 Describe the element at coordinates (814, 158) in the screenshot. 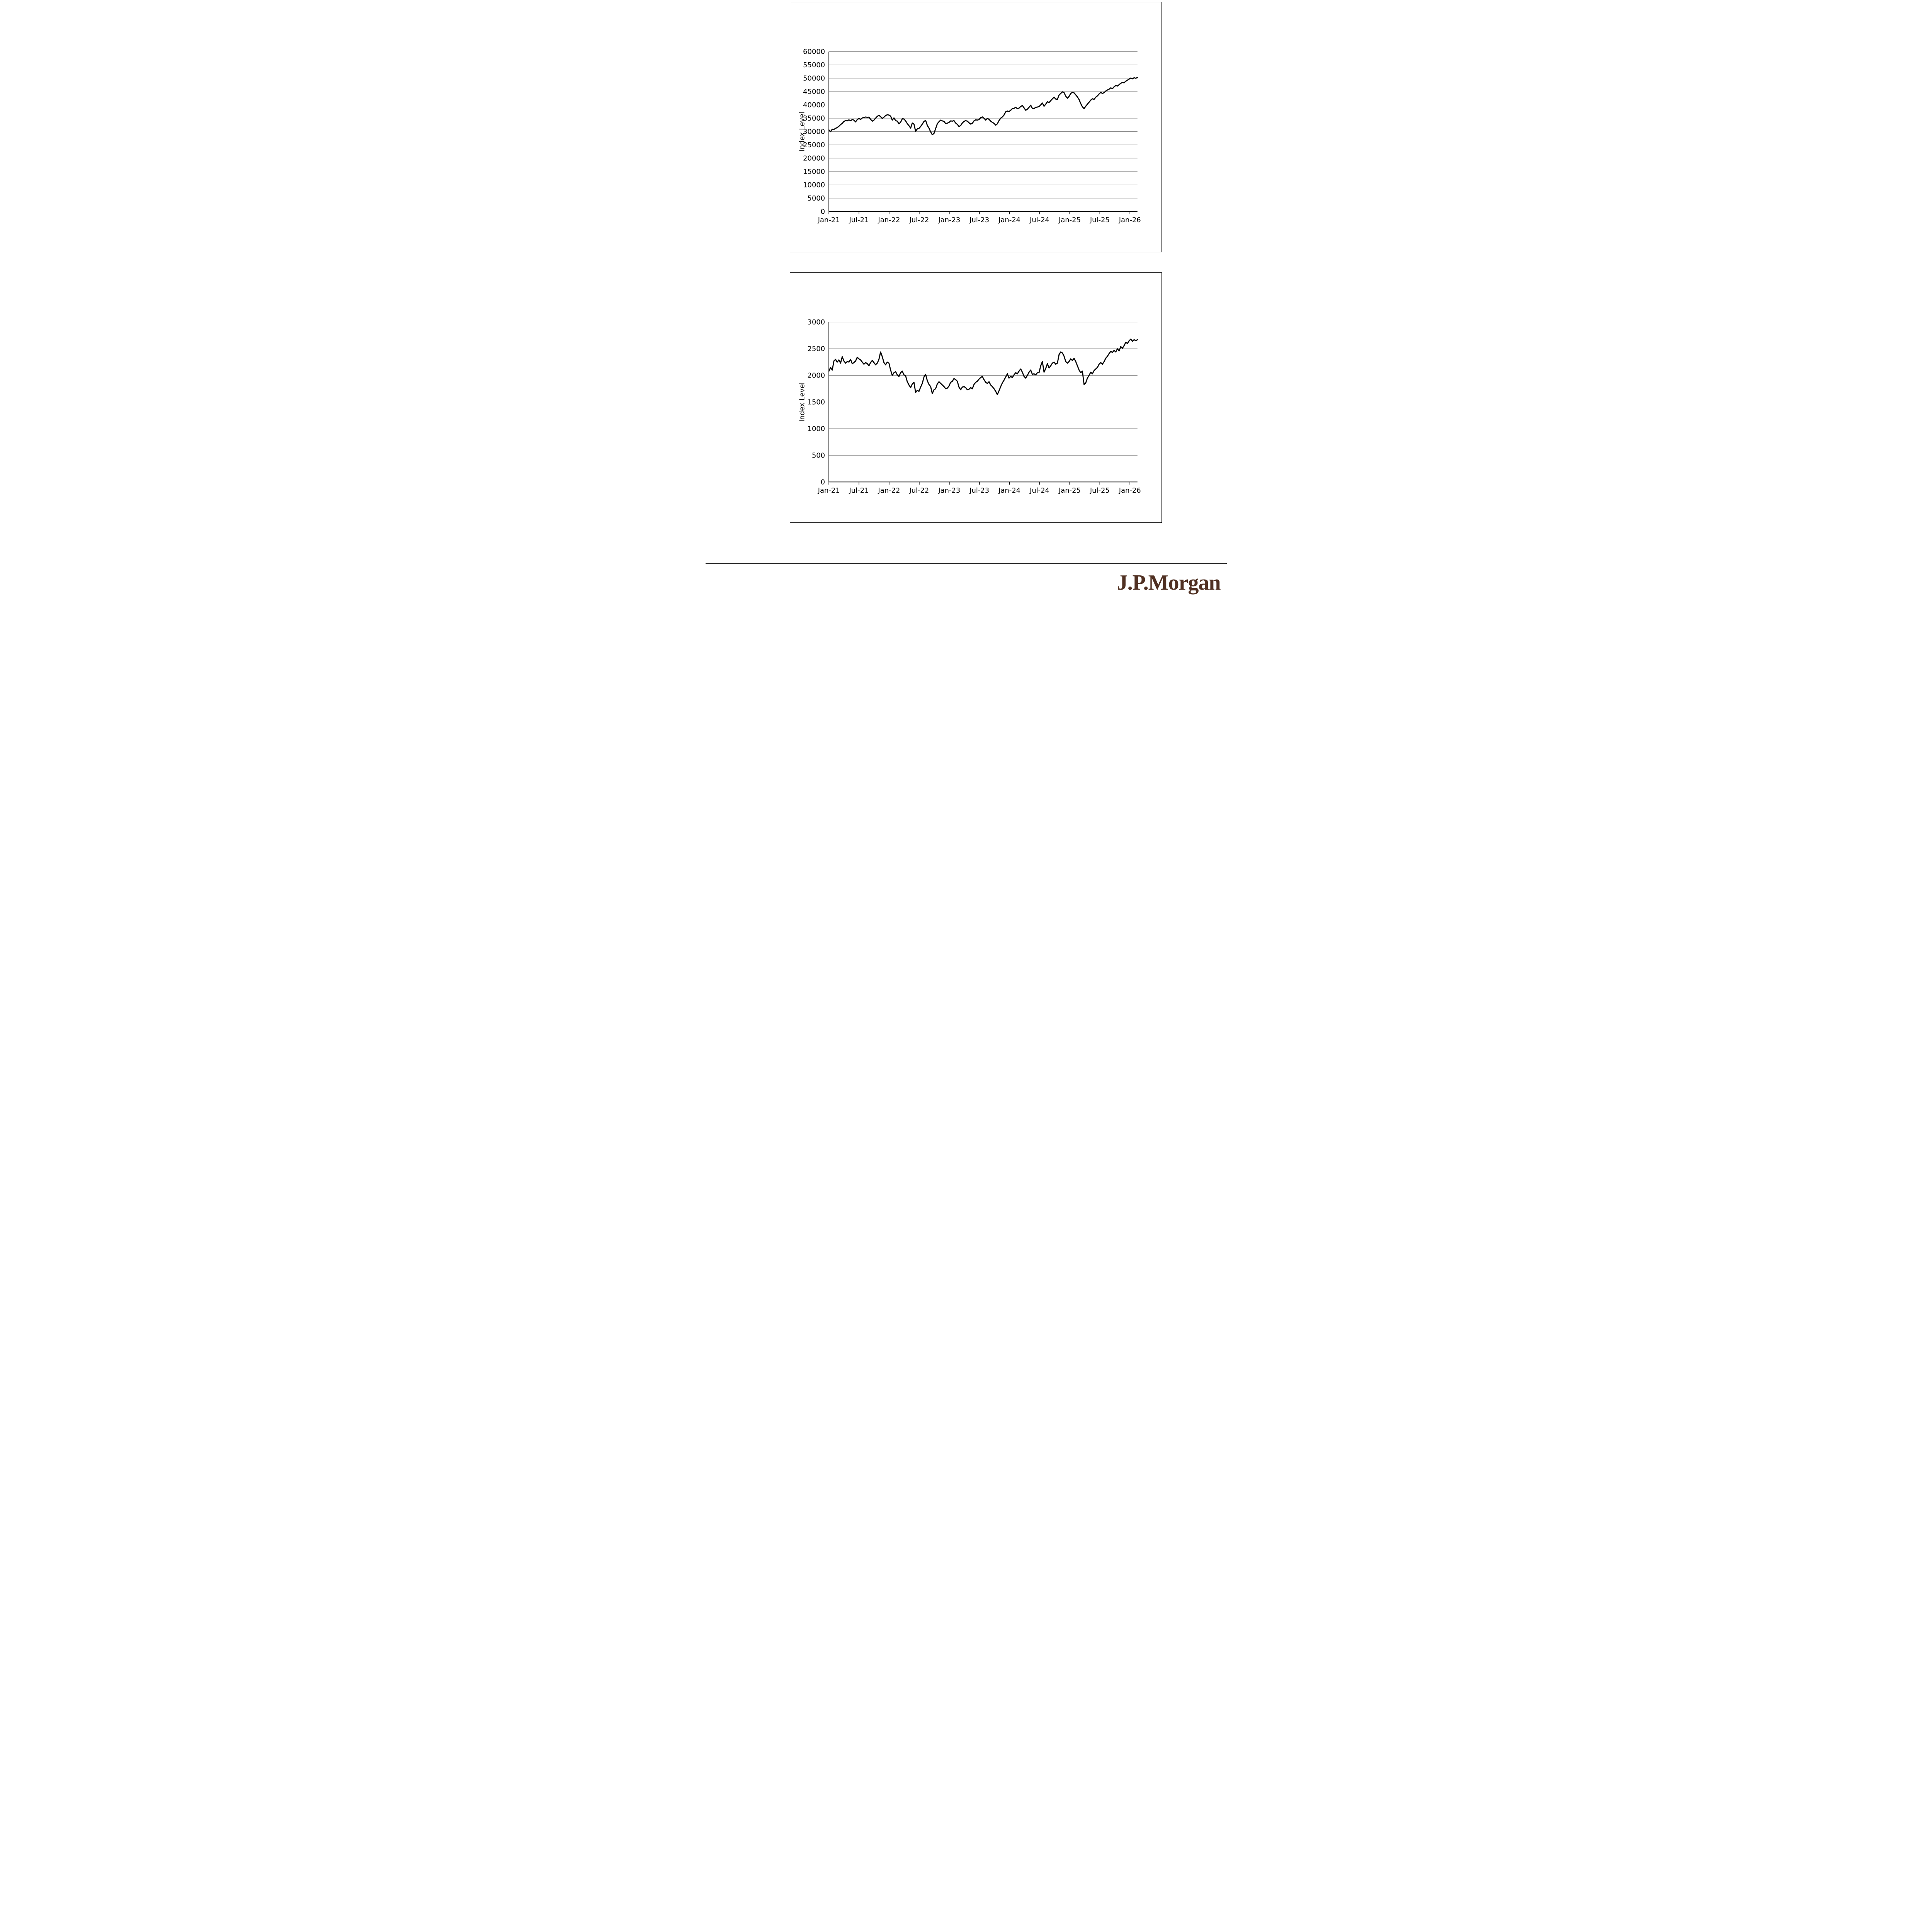

I see `svg-text: 20000` at that location.